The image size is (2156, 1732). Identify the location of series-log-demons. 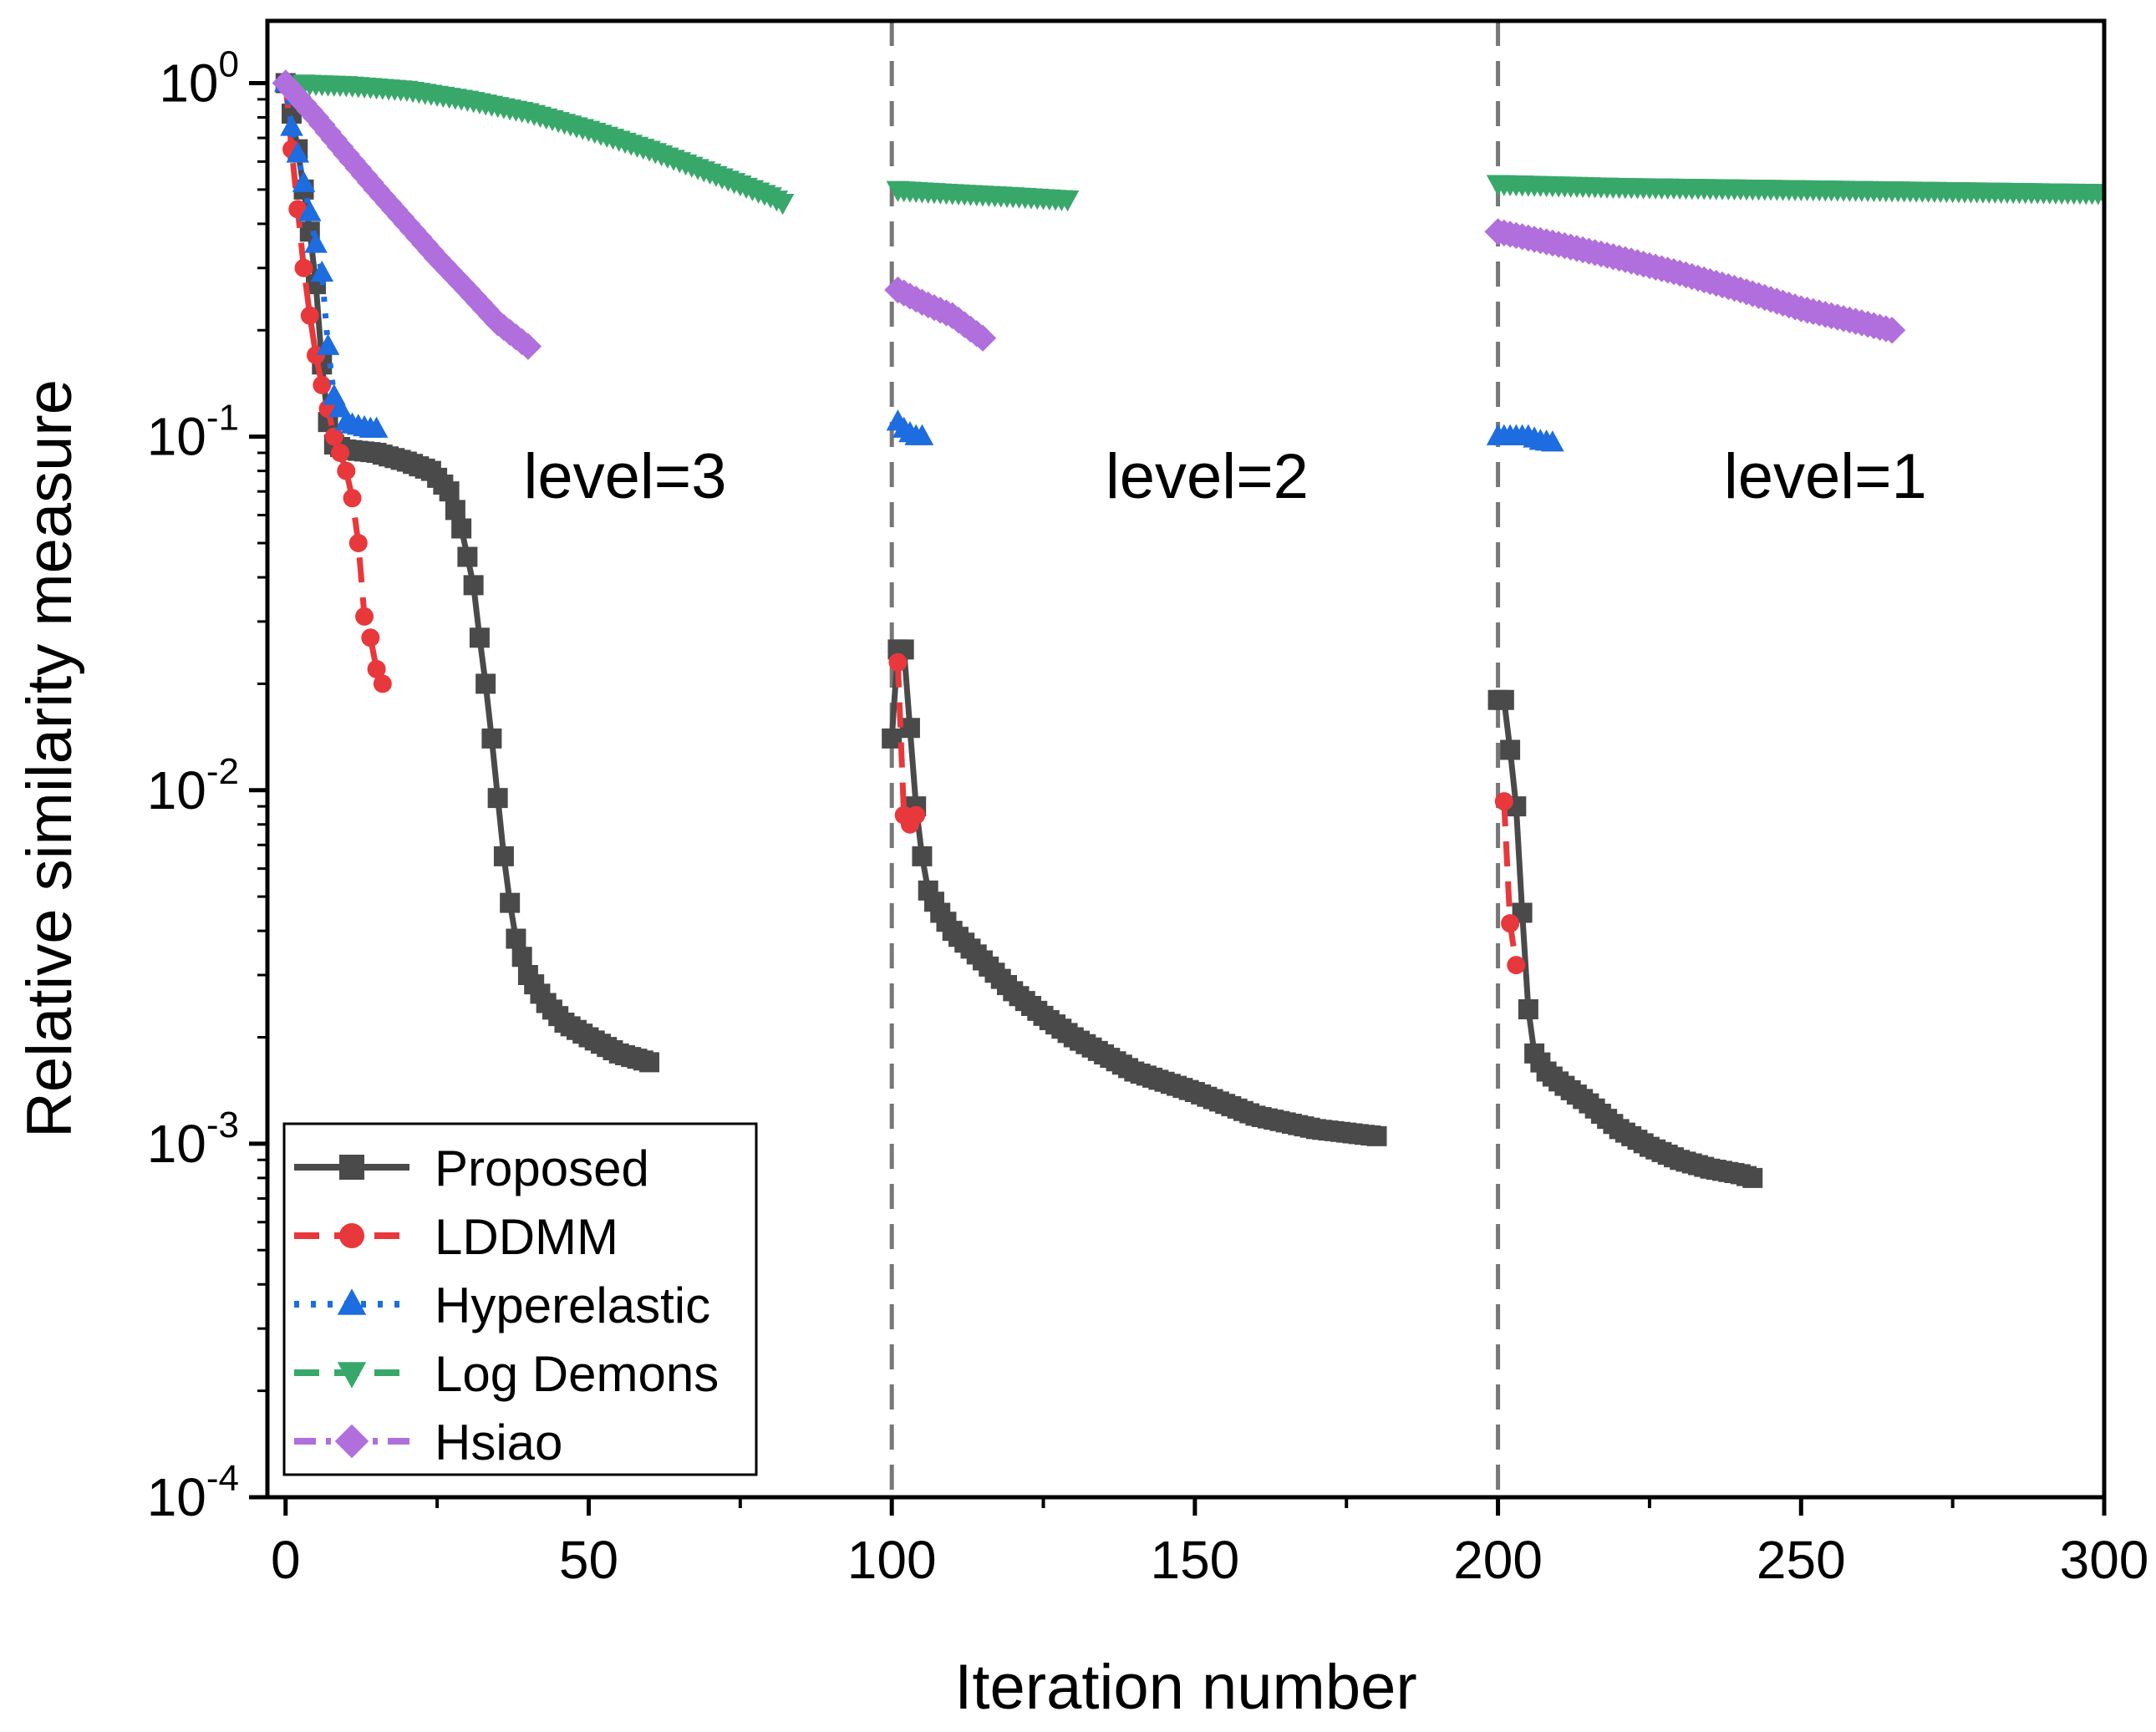
(1198, 145).